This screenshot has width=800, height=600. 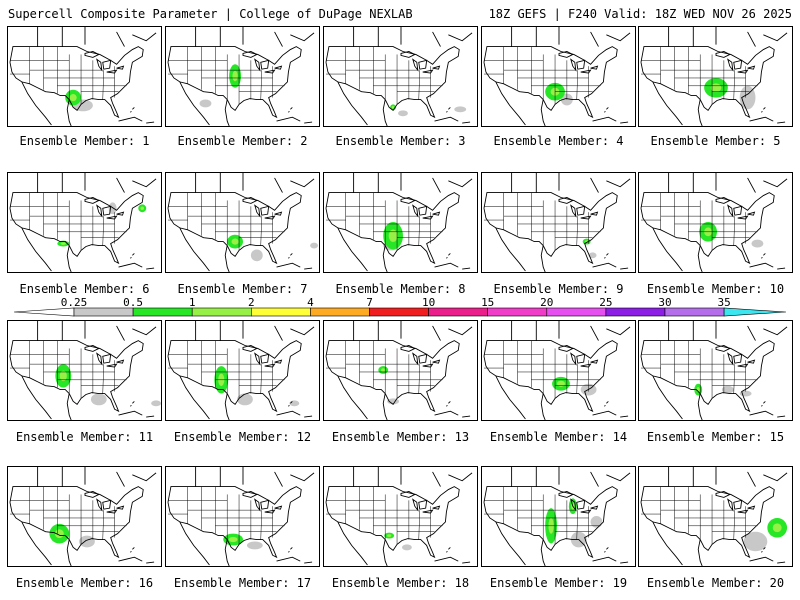 I want to click on ensemble-member-label: Ensemble Member: 17, so click(x=242, y=583).